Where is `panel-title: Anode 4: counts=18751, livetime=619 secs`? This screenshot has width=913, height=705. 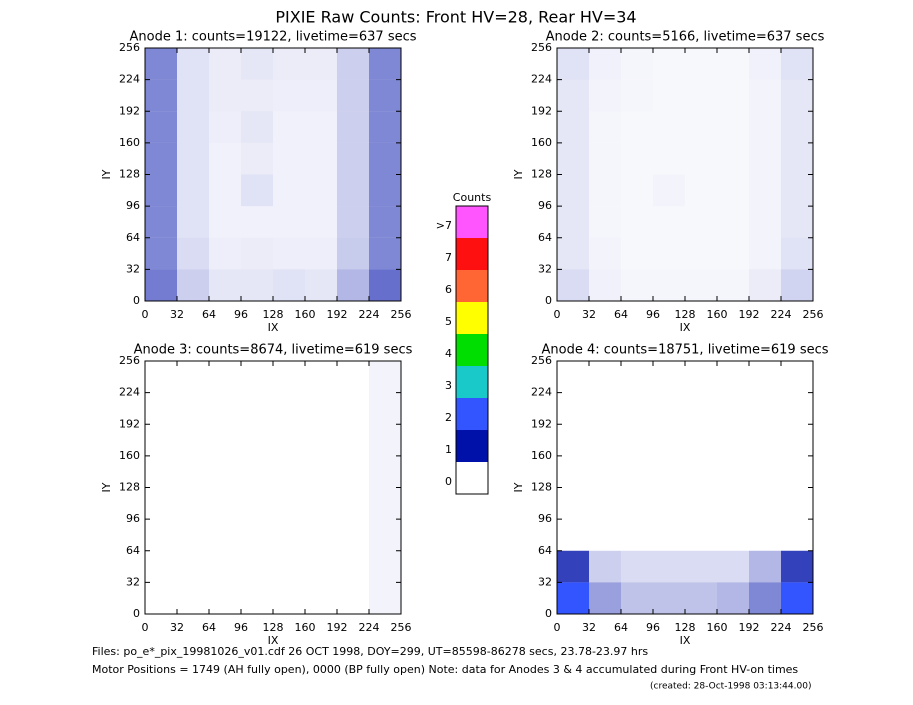
panel-title: Anode 4: counts=18751, livetime=619 secs is located at coordinates (684, 350).